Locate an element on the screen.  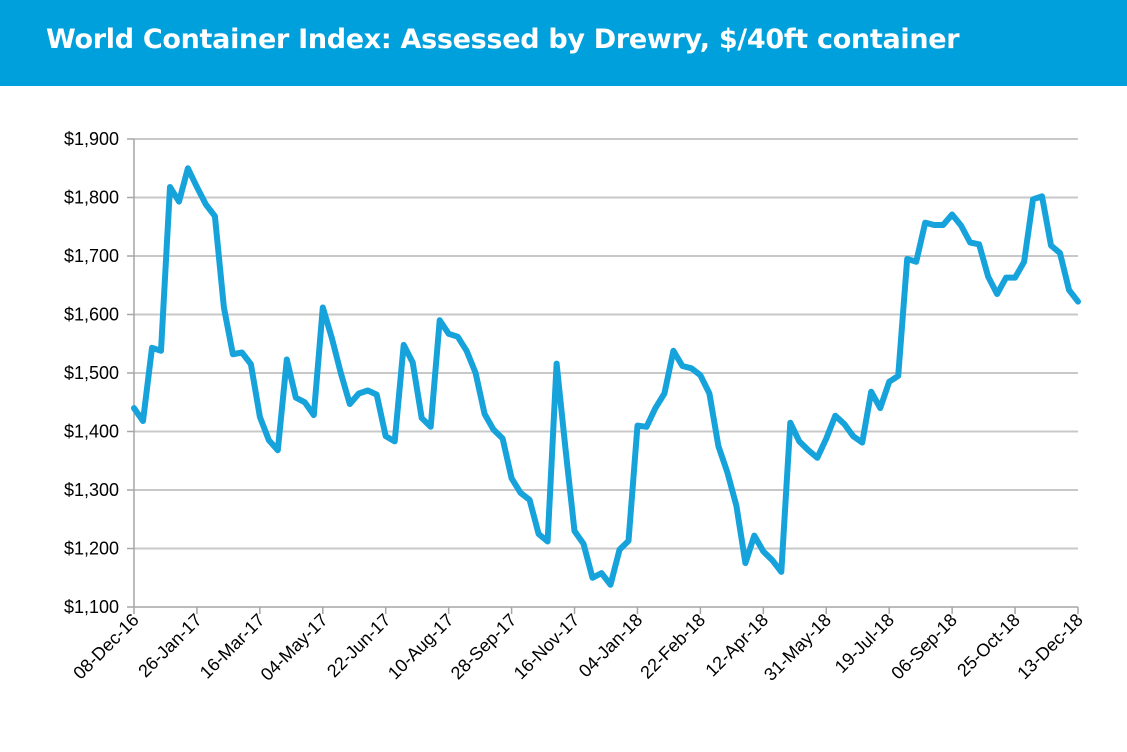
x-tick-label: 13-Dec-18 is located at coordinates (1050, 647).